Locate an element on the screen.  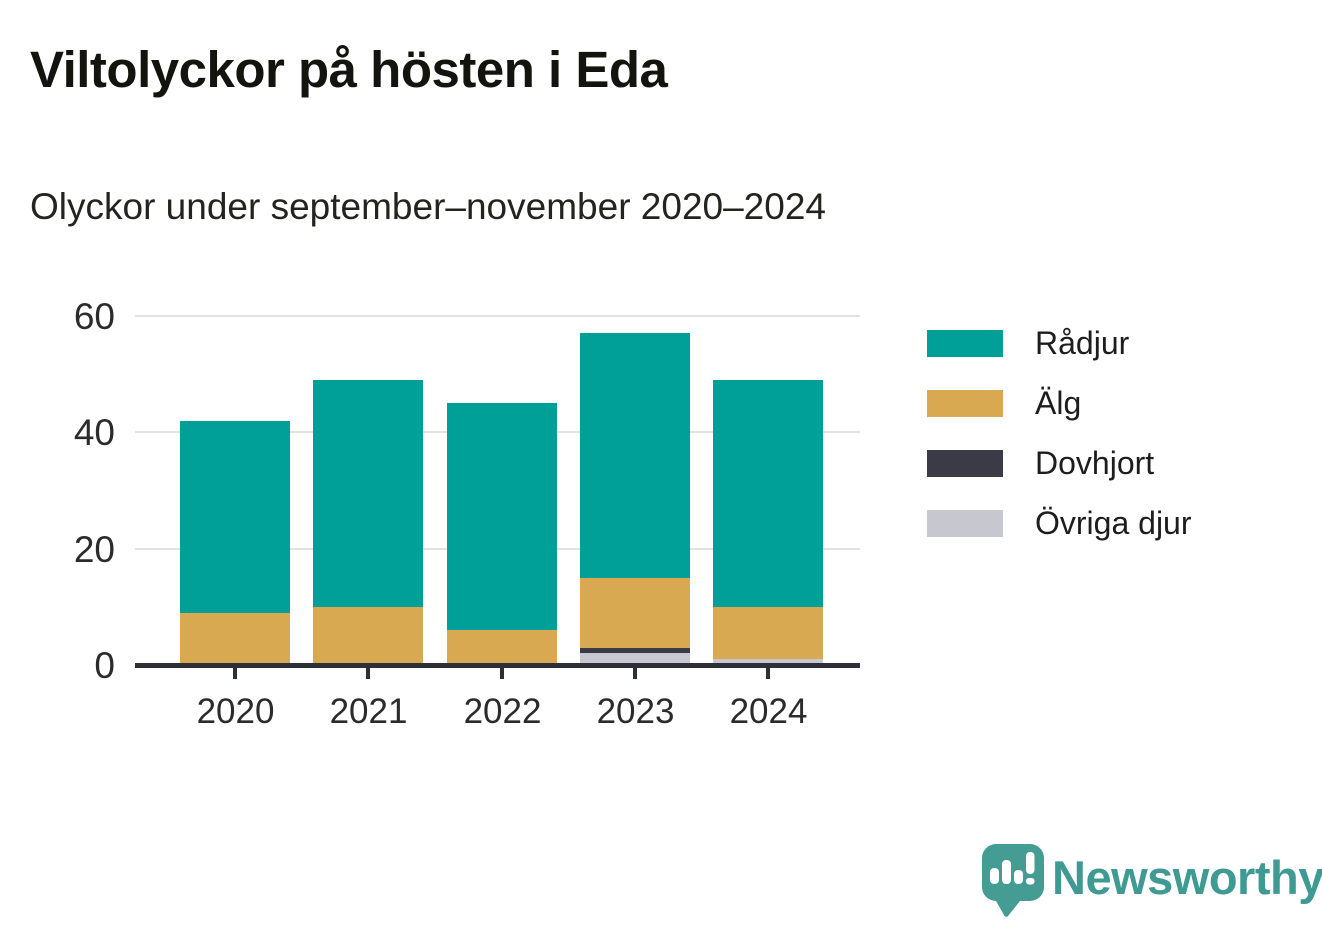
newsworthy-logo-icon is located at coordinates (1013, 880).